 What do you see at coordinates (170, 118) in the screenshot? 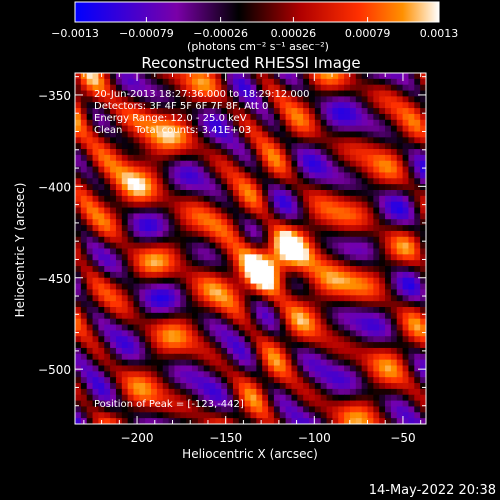
I see `annotation-energy-range: Energy Range: 12.0 - 25.0 keV` at bounding box center [170, 118].